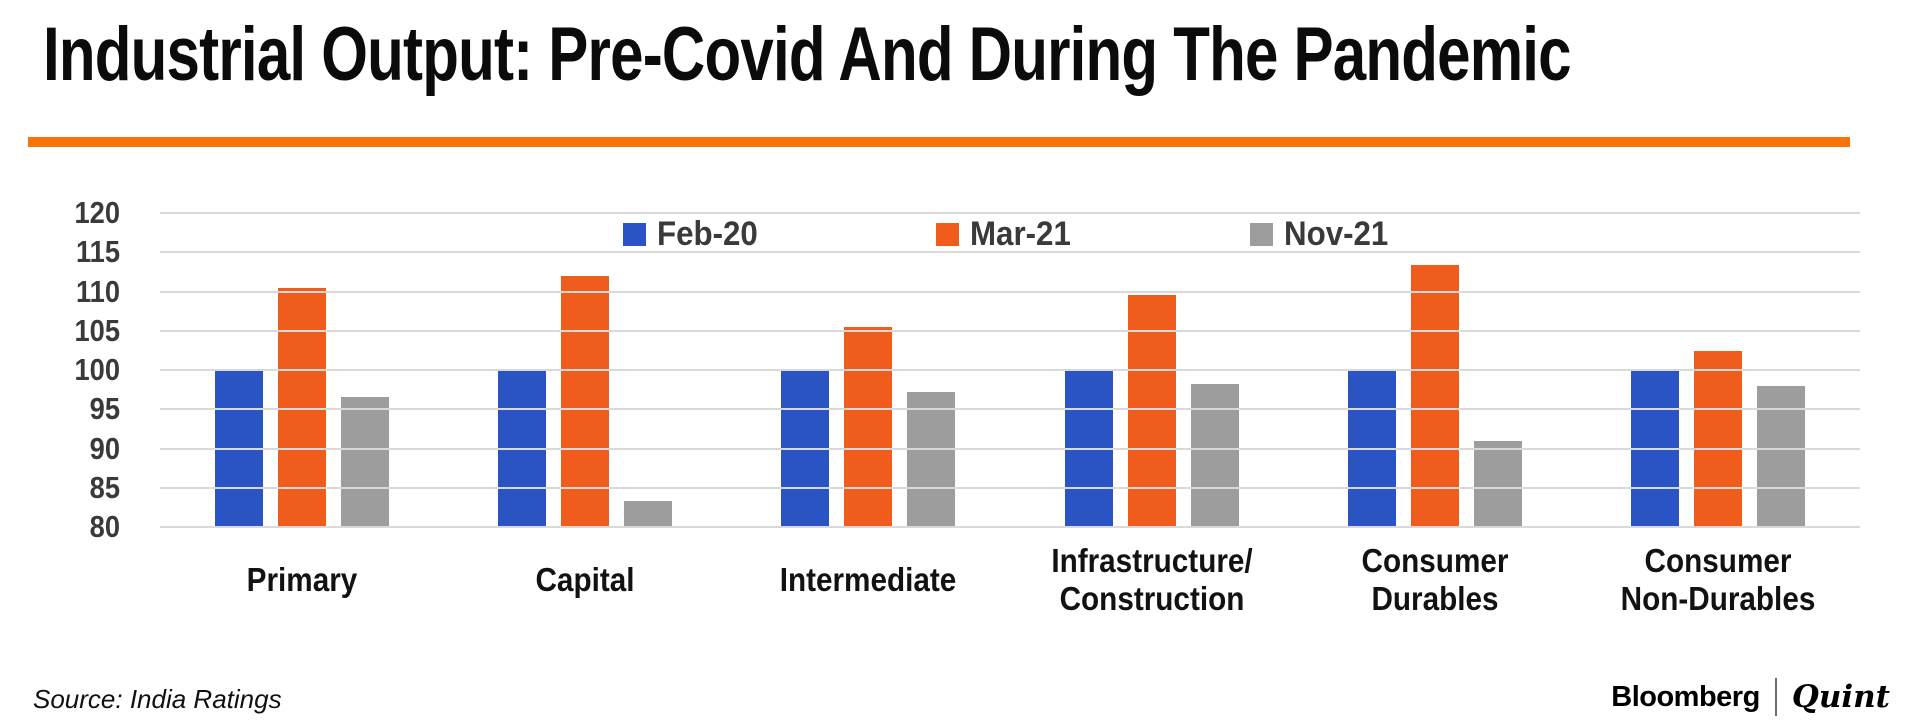  What do you see at coordinates (1010, 213) in the screenshot?
I see `gridline-y120` at bounding box center [1010, 213].